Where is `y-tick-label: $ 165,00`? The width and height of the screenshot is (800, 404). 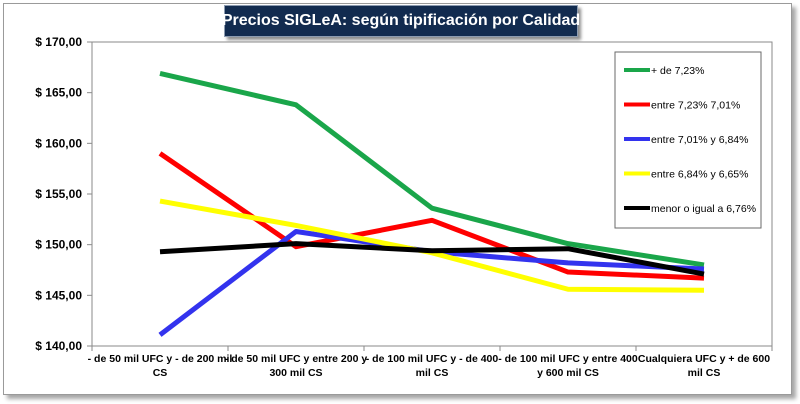
y-tick-label: $ 165,00 is located at coordinates (58, 93).